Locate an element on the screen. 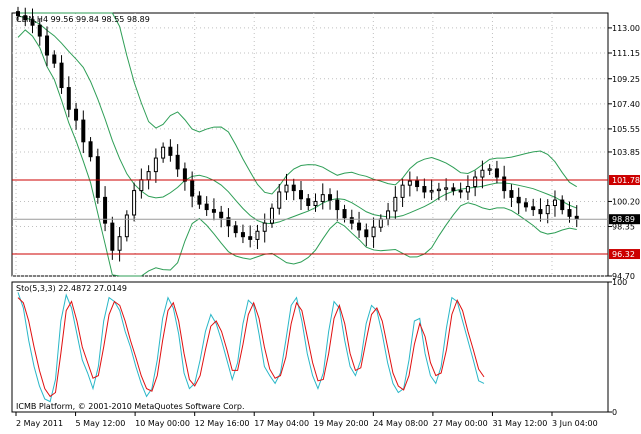 This screenshot has width=641, height=434. time-tick-label: 24 May 08:00 is located at coordinates (400, 423).